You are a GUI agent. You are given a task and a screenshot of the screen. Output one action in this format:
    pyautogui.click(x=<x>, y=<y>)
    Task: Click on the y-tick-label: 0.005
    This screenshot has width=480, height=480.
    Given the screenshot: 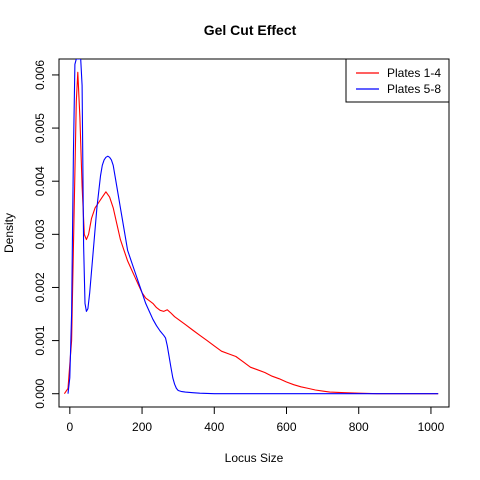 What is the action you would take?
    pyautogui.click(x=40, y=128)
    